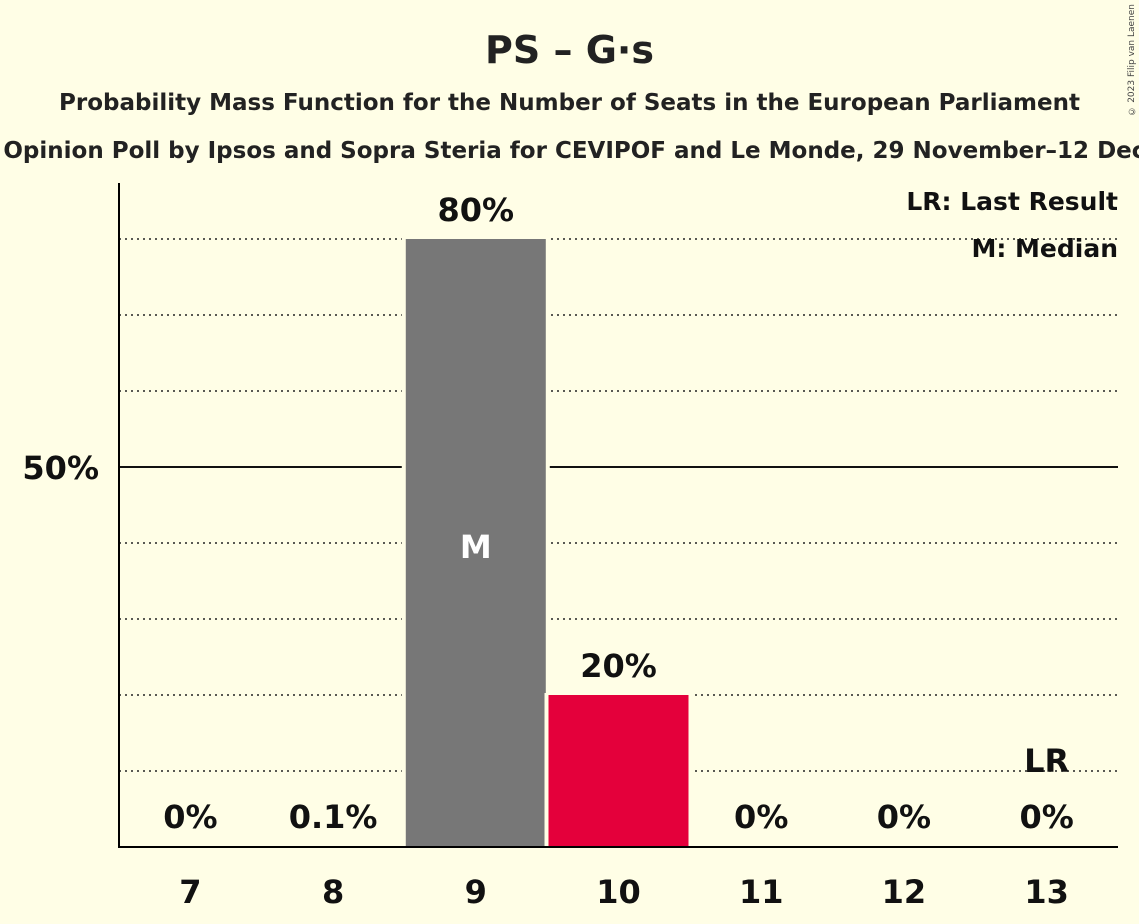 Image resolution: width=1139 pixels, height=924 pixels. What do you see at coordinates (190, 892) in the screenshot?
I see `x-tick-label: 7` at bounding box center [190, 892].